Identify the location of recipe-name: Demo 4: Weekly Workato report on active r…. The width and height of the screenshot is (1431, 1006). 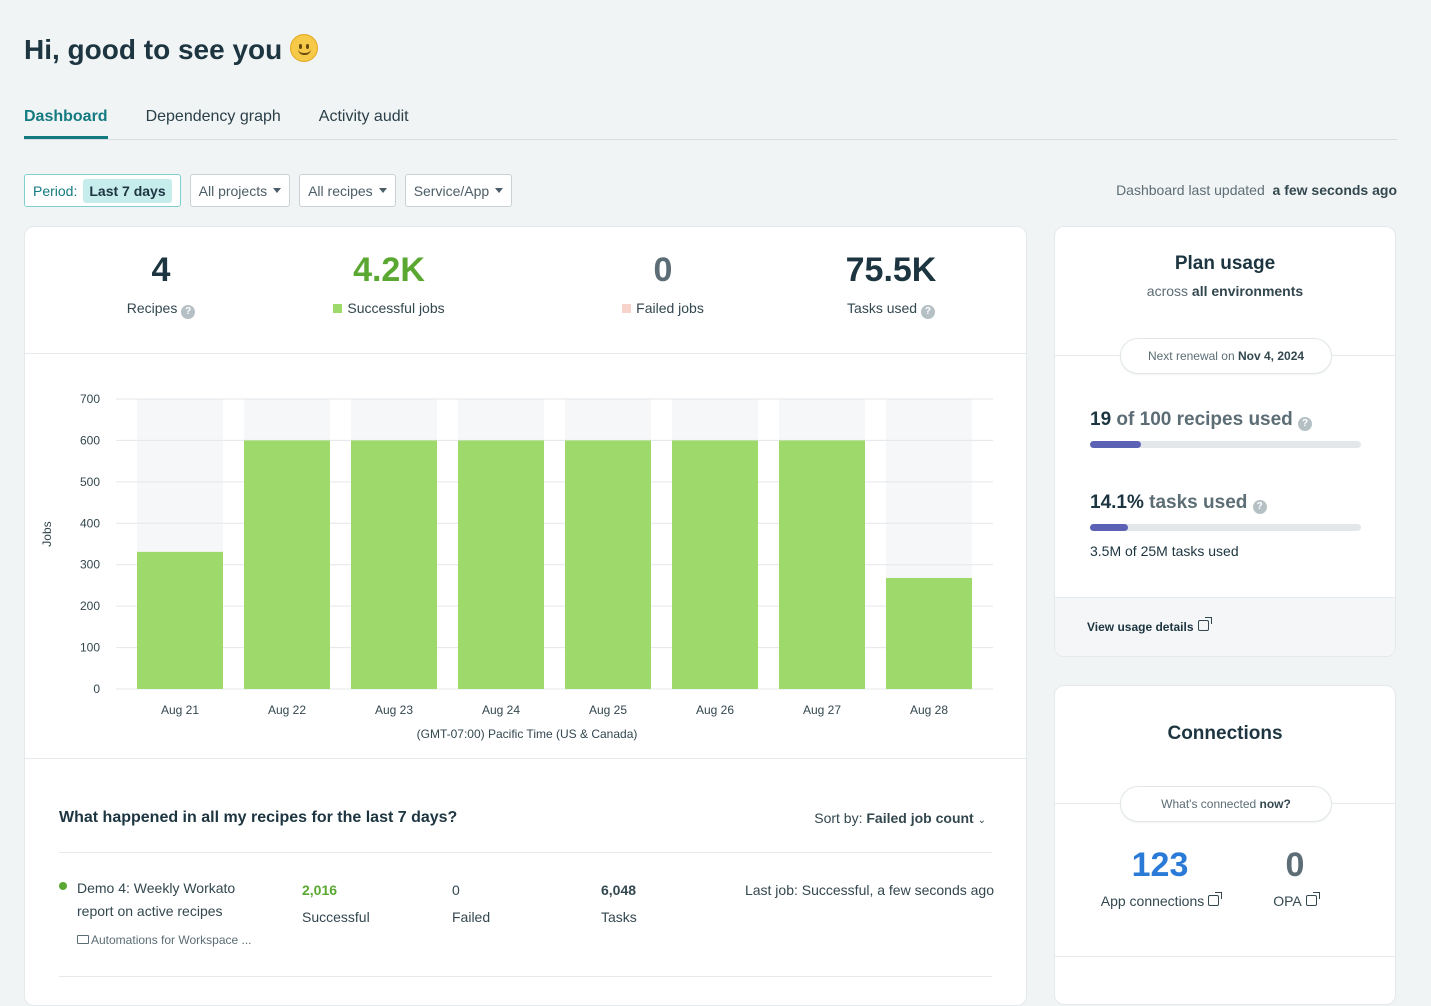
(156, 899).